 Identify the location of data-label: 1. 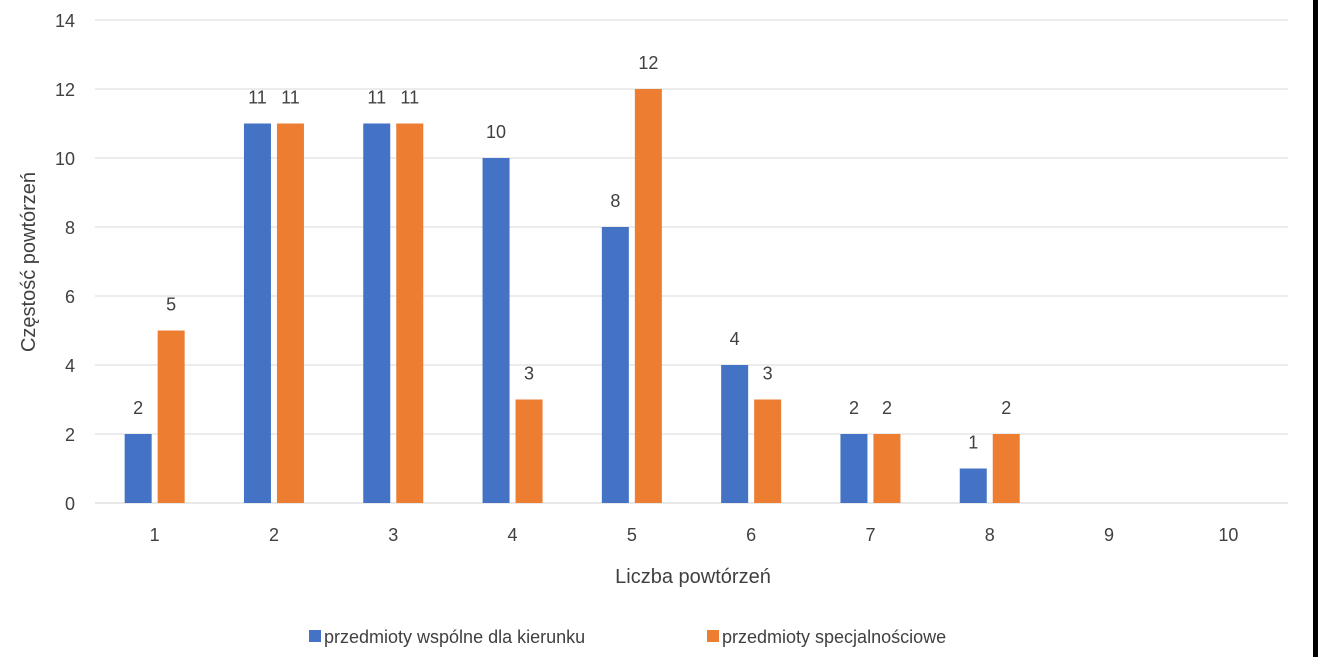
(973, 443).